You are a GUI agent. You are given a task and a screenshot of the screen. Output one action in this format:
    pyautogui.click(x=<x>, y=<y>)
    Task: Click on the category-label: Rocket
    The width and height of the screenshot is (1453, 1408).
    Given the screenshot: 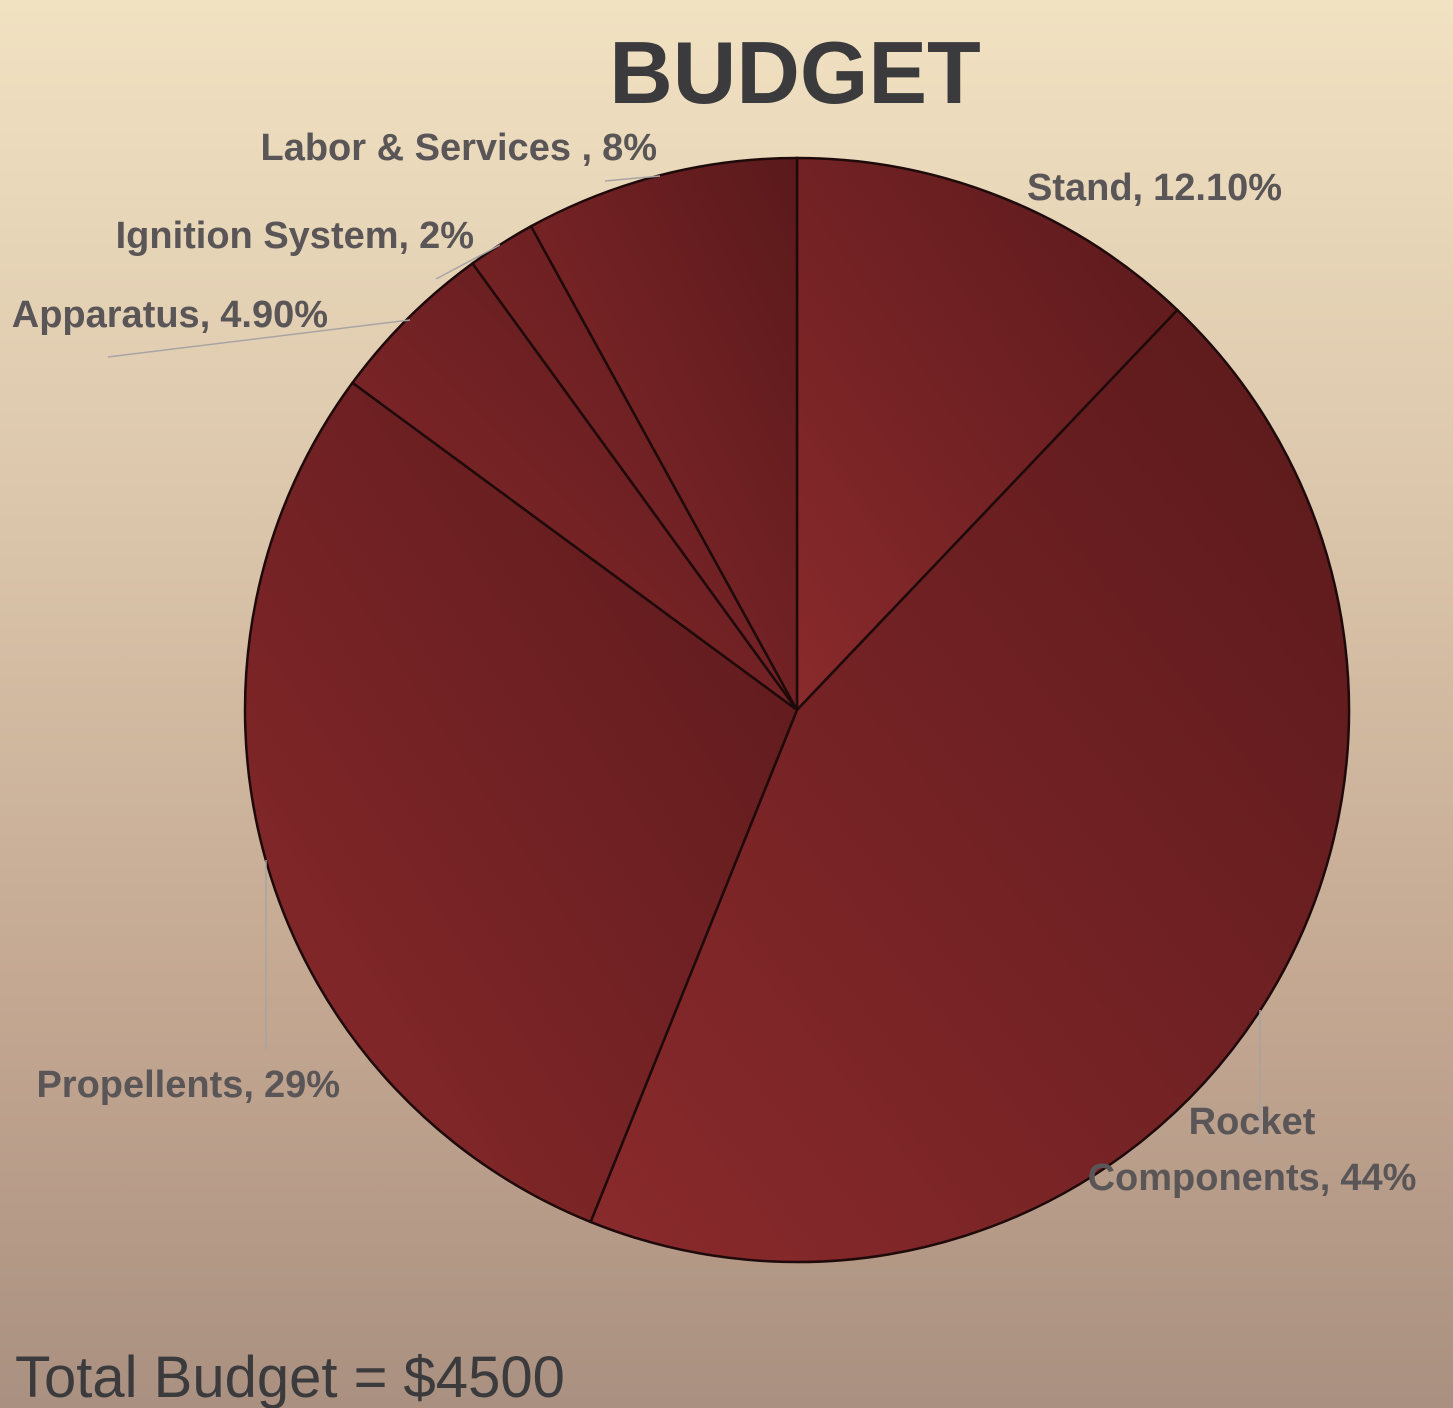 What is the action you would take?
    pyautogui.click(x=1252, y=1122)
    